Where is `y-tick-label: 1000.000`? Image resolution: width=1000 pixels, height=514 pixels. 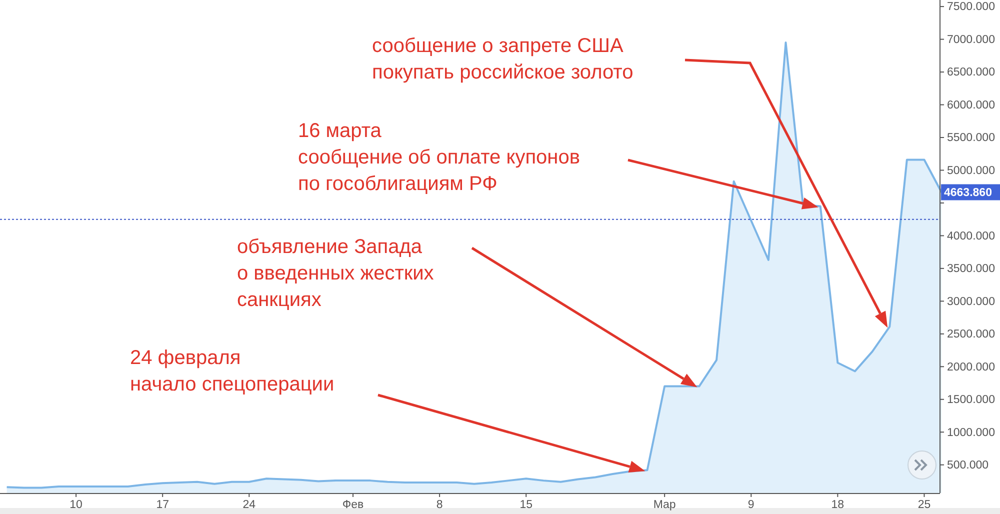 y-tick-label: 1000.000 is located at coordinates (971, 432).